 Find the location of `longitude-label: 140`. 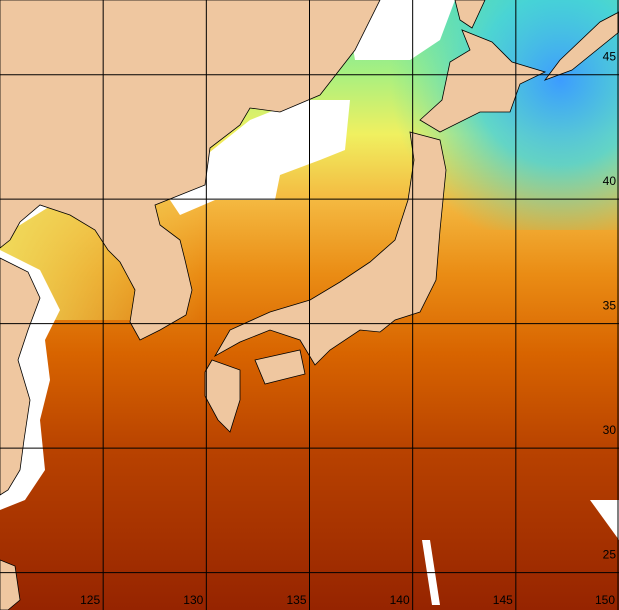

longitude-label: 140 is located at coordinates (400, 600).